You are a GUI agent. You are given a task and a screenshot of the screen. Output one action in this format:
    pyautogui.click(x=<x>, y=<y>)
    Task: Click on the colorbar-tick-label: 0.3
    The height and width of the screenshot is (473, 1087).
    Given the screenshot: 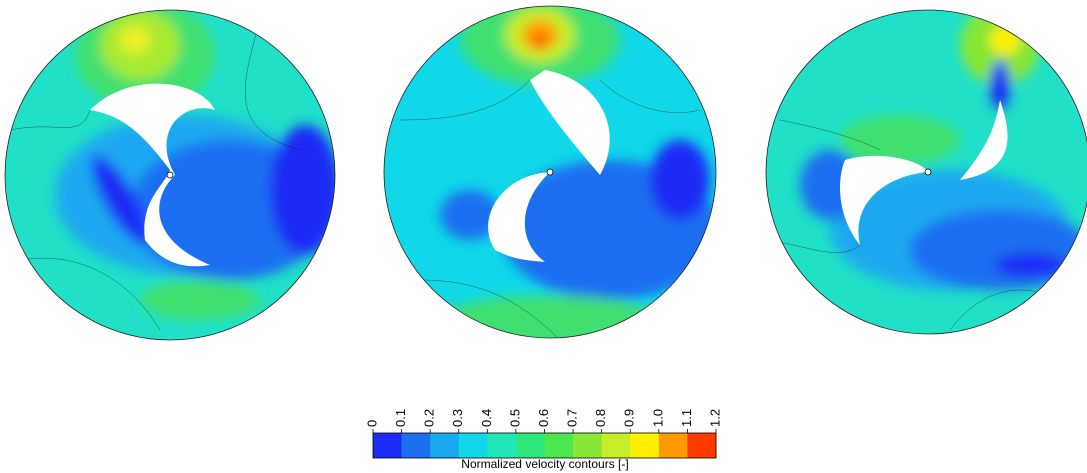 What is the action you would take?
    pyautogui.click(x=457, y=418)
    